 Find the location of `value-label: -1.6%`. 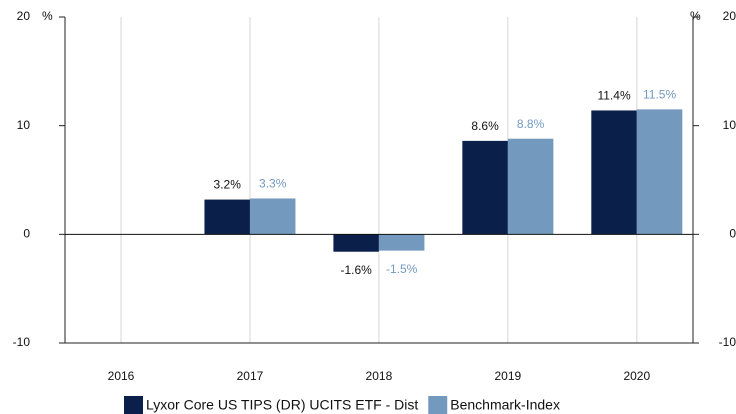

value-label: -1.6% is located at coordinates (356, 270).